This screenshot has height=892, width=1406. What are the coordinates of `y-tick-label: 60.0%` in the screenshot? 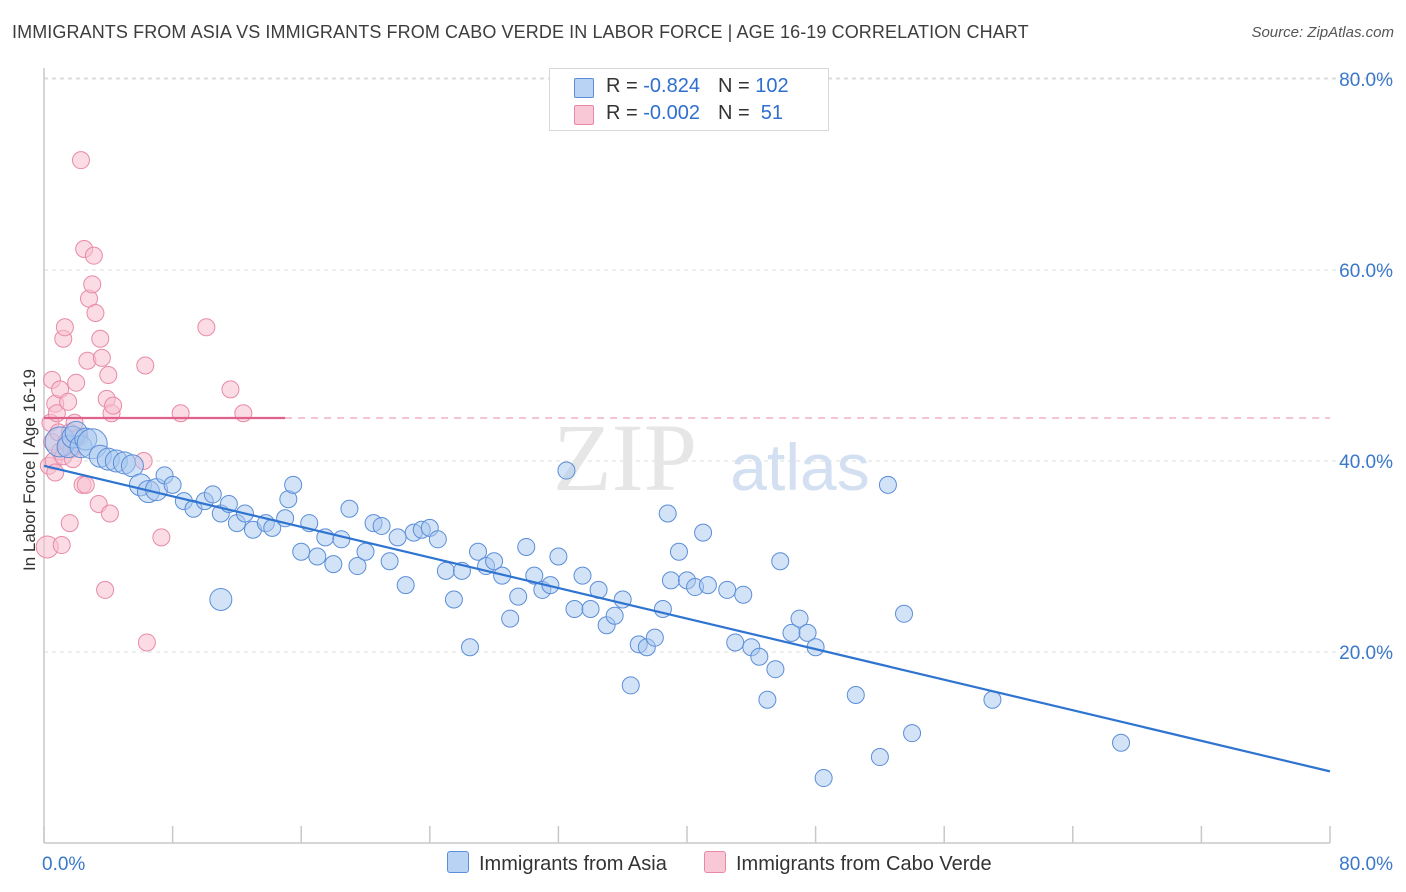 It's located at (1366, 271).